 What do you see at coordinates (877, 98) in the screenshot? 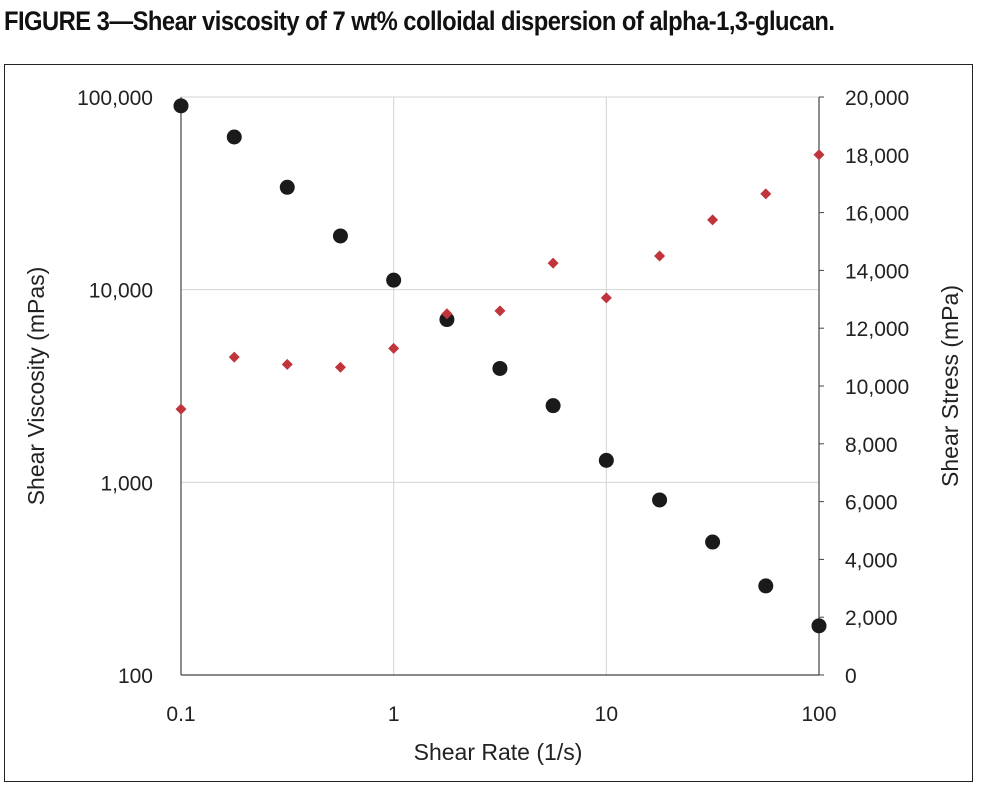
I see `y2-tick-label: 20,000` at bounding box center [877, 98].